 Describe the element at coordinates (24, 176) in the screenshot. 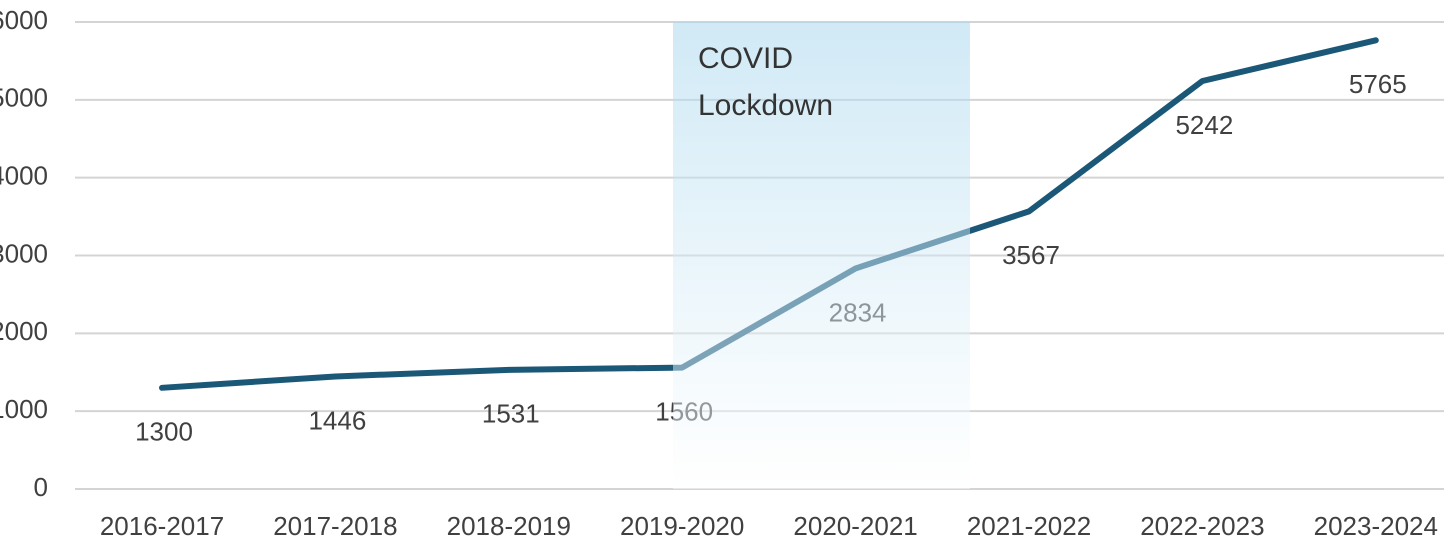

I see `y-tick-label: 4000` at that location.